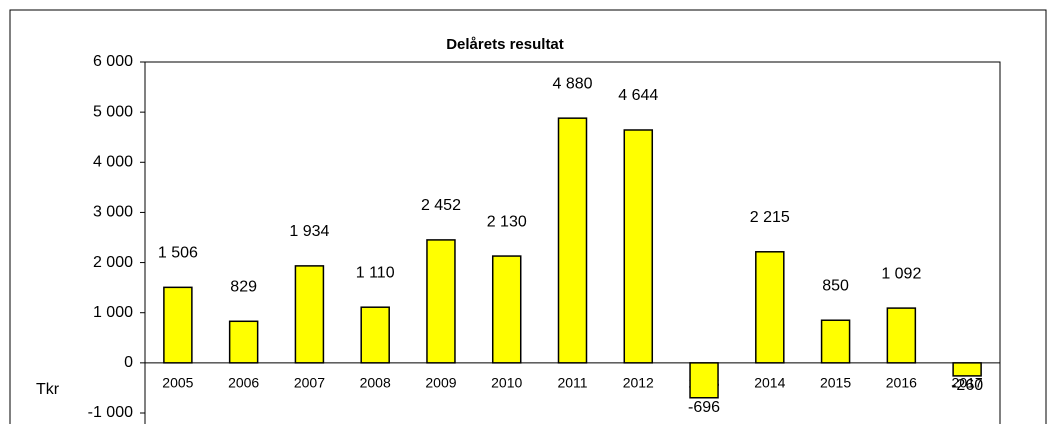 Image resolution: width=1057 pixels, height=424 pixels. I want to click on chart-title: Delårets resultat, so click(505, 44).